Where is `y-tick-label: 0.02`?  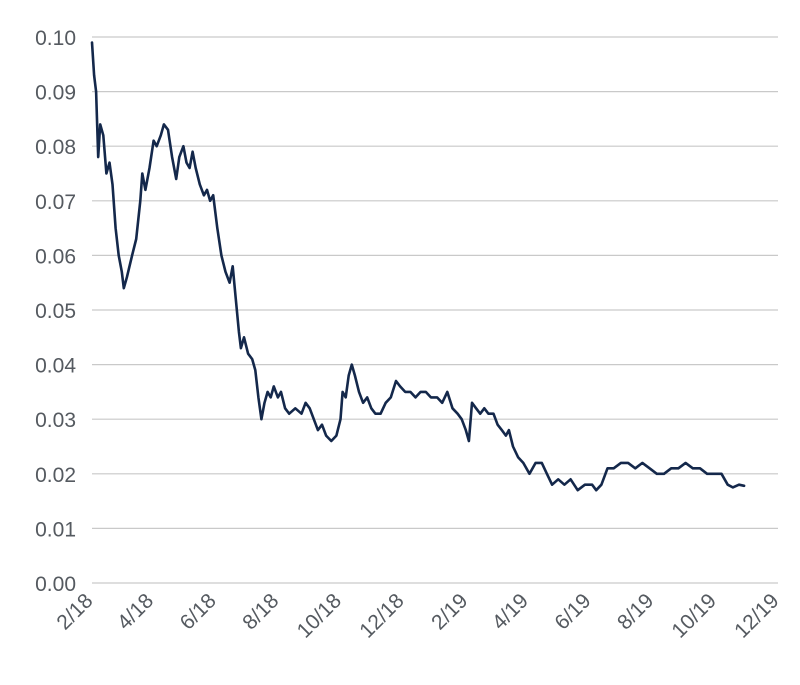
y-tick-label: 0.02 is located at coordinates (55, 475).